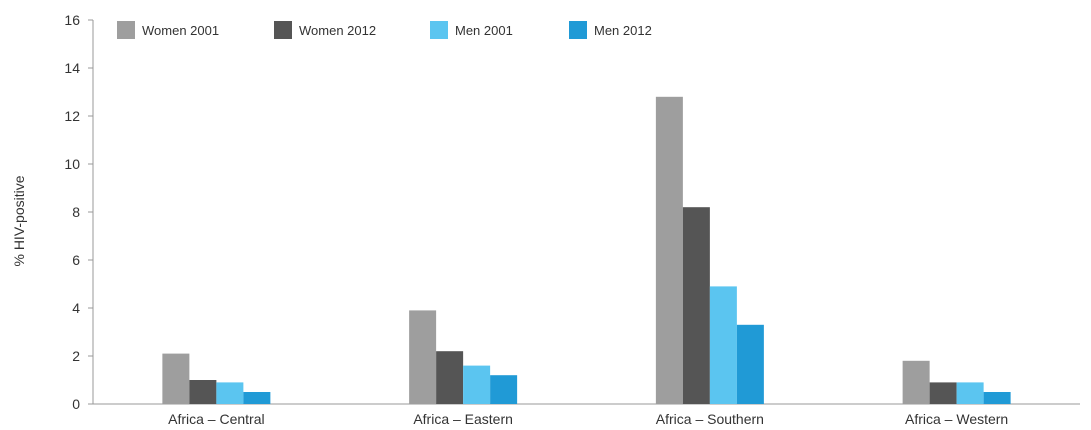 The height and width of the screenshot is (430, 1091). I want to click on legend-label: Men 2012, so click(623, 30).